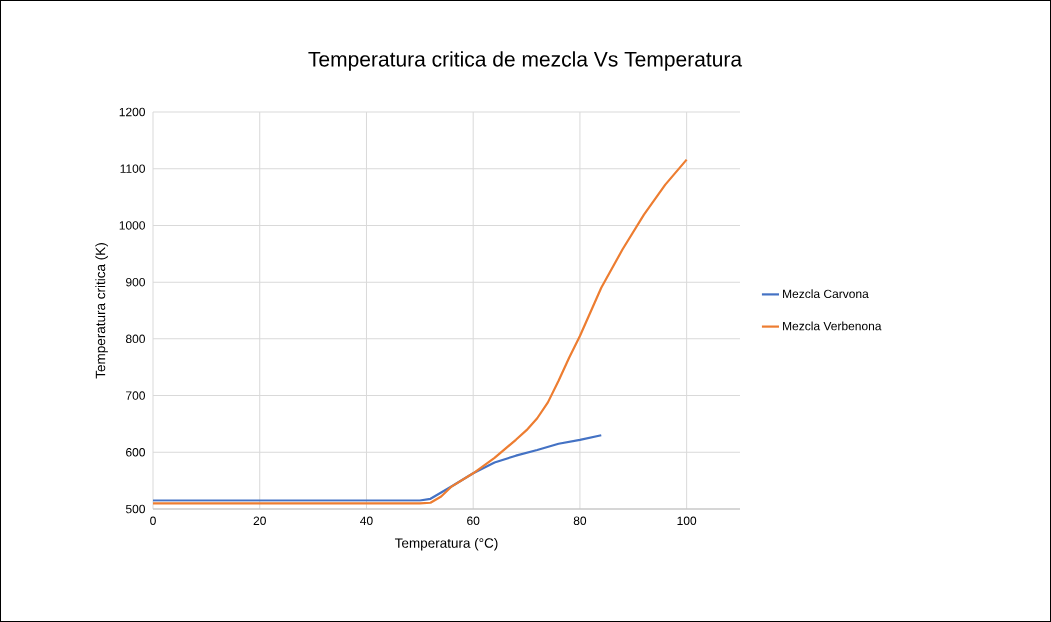  Describe the element at coordinates (136, 452) in the screenshot. I see `y-tick-label: 600` at that location.